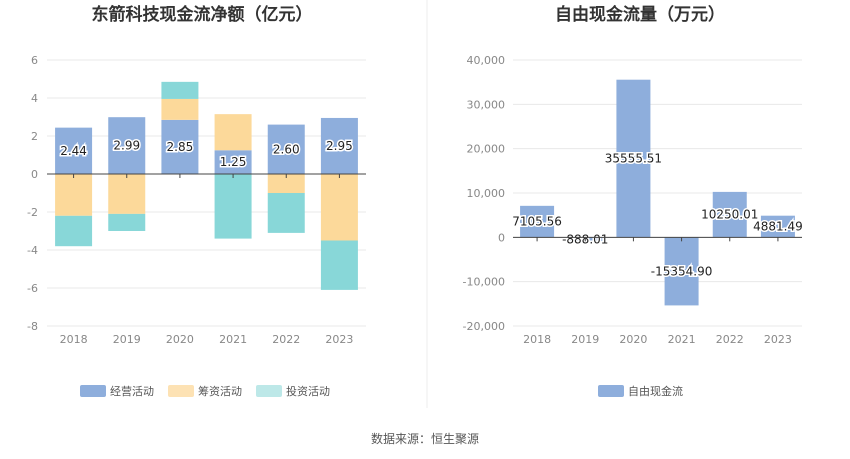 Image resolution: width=850 pixels, height=459 pixels. What do you see at coordinates (32, 212) in the screenshot?
I see `y-tick-label: -2` at bounding box center [32, 212].